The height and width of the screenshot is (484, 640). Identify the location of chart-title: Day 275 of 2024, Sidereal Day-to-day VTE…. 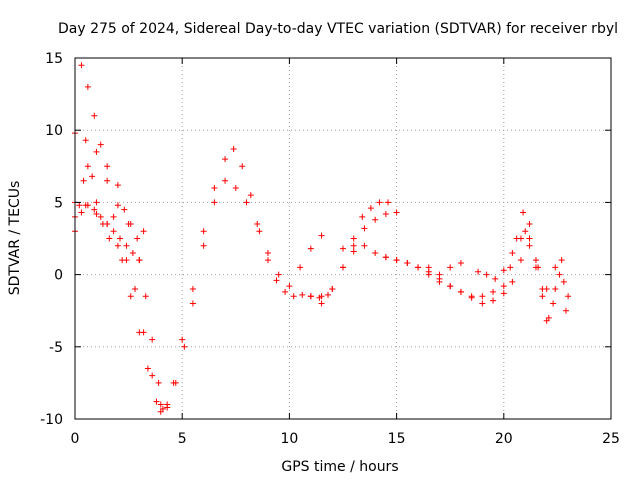
(338, 29).